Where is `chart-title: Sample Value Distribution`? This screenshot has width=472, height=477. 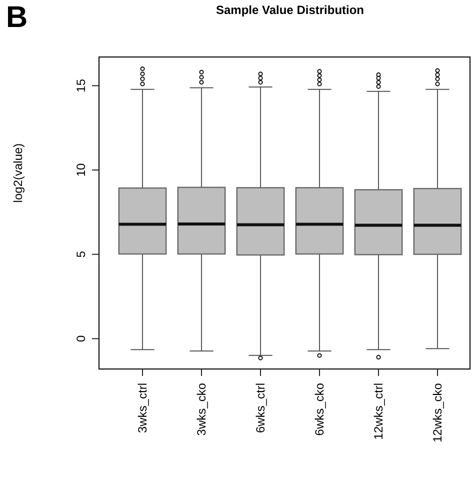
chart-title: Sample Value Distribution is located at coordinates (290, 10).